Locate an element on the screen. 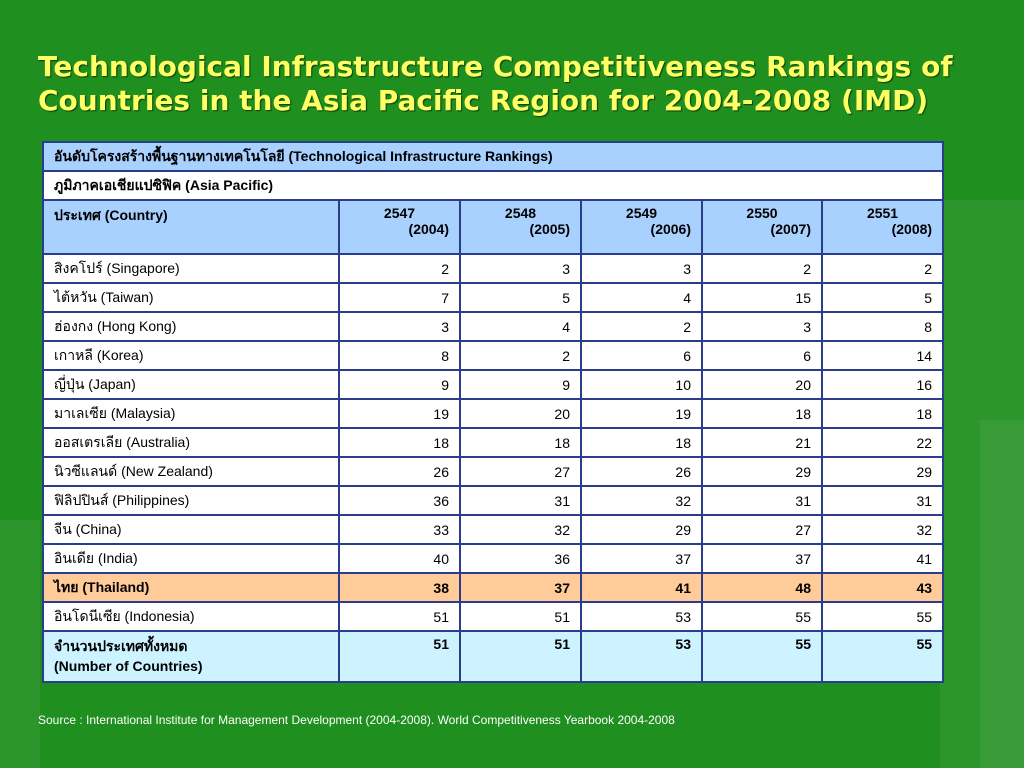 The height and width of the screenshot is (768, 1024). rank-cell: 27 is located at coordinates (520, 471).